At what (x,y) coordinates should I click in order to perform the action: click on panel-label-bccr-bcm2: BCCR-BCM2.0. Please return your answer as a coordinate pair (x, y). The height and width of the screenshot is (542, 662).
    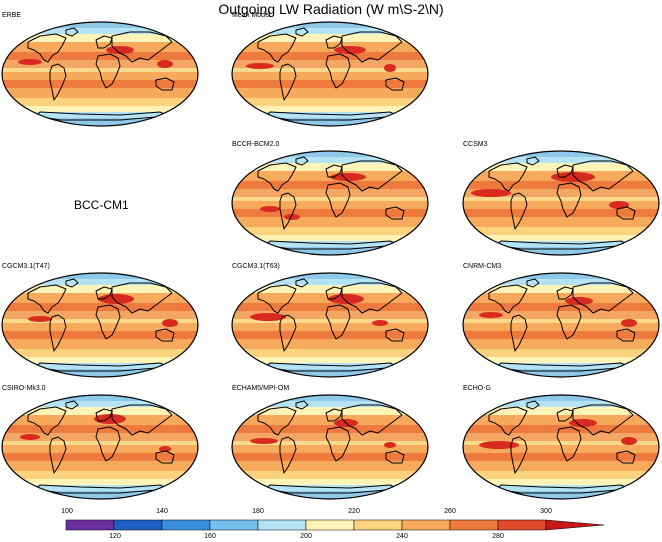
    Looking at the image, I should click on (256, 144).